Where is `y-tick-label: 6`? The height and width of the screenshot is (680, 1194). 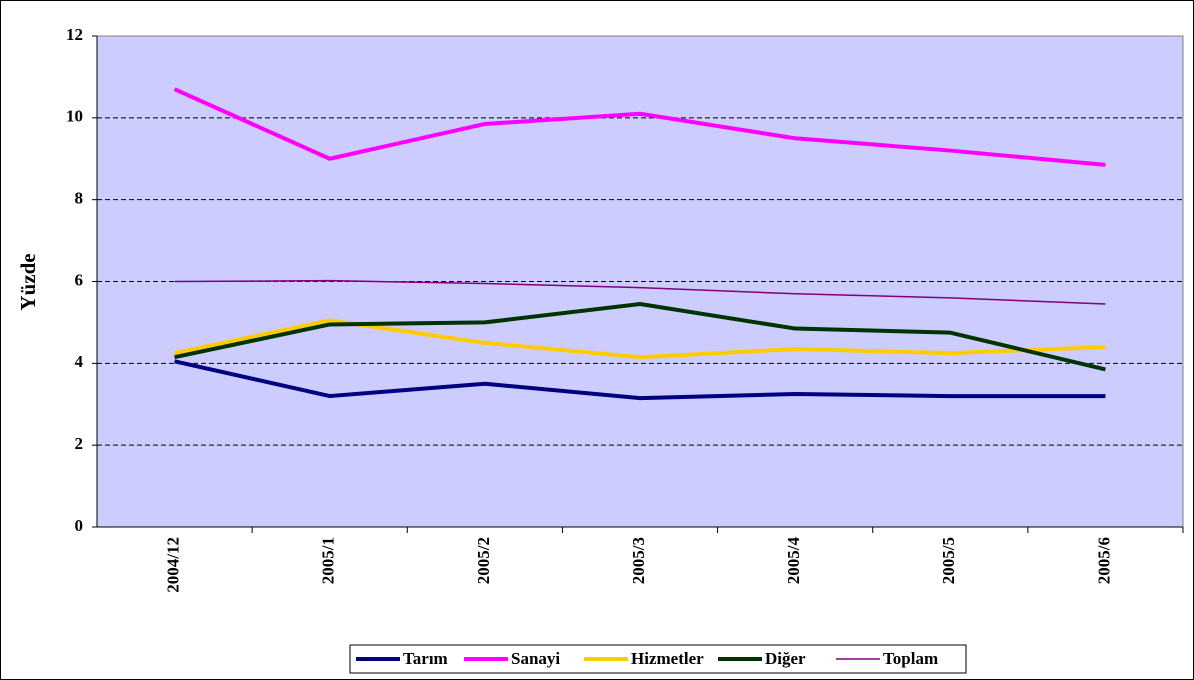 y-tick-label: 6 is located at coordinates (79, 279).